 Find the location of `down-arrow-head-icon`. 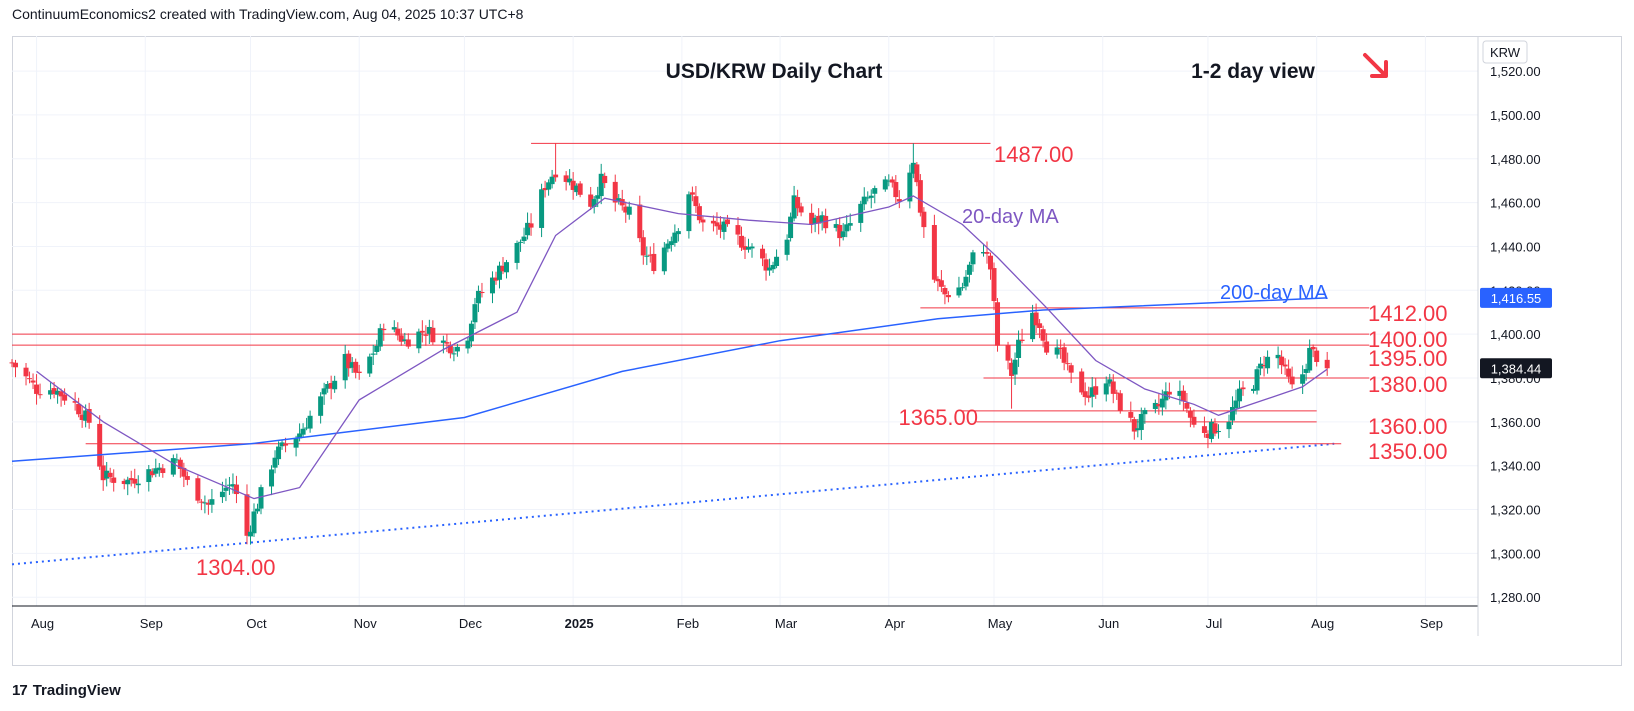

down-arrow-head-icon is located at coordinates (1379, 69).